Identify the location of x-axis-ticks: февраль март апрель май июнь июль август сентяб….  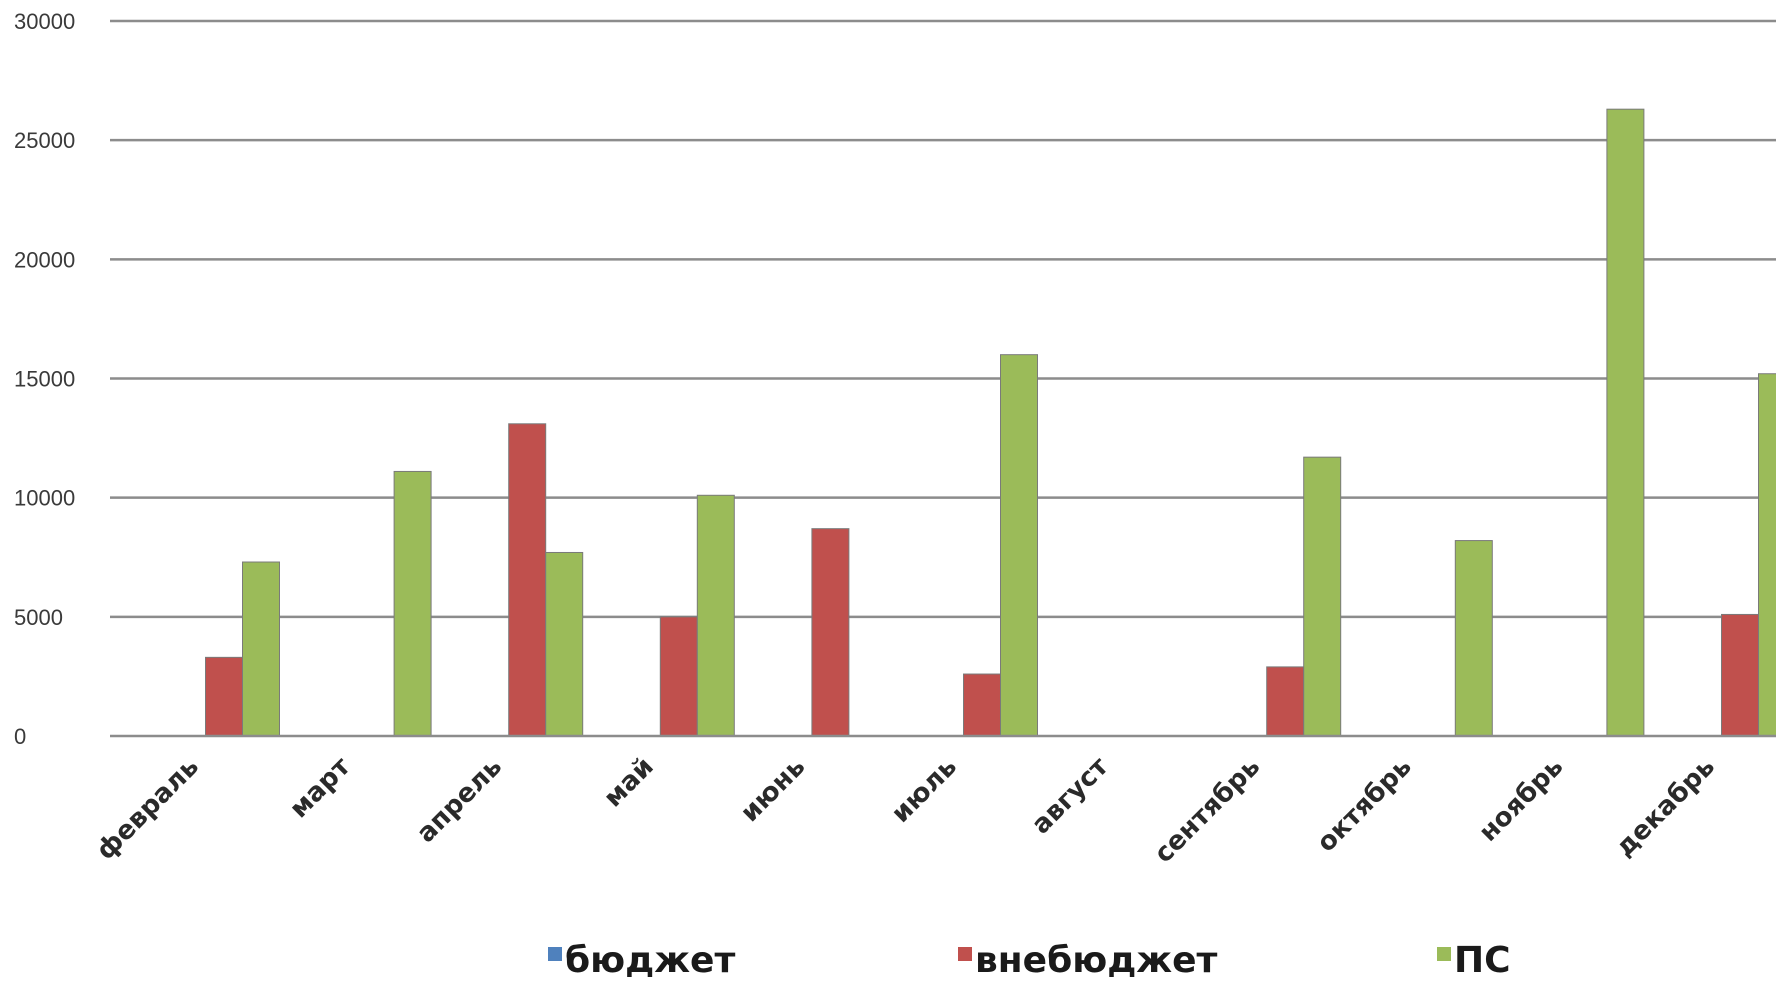
(906, 810).